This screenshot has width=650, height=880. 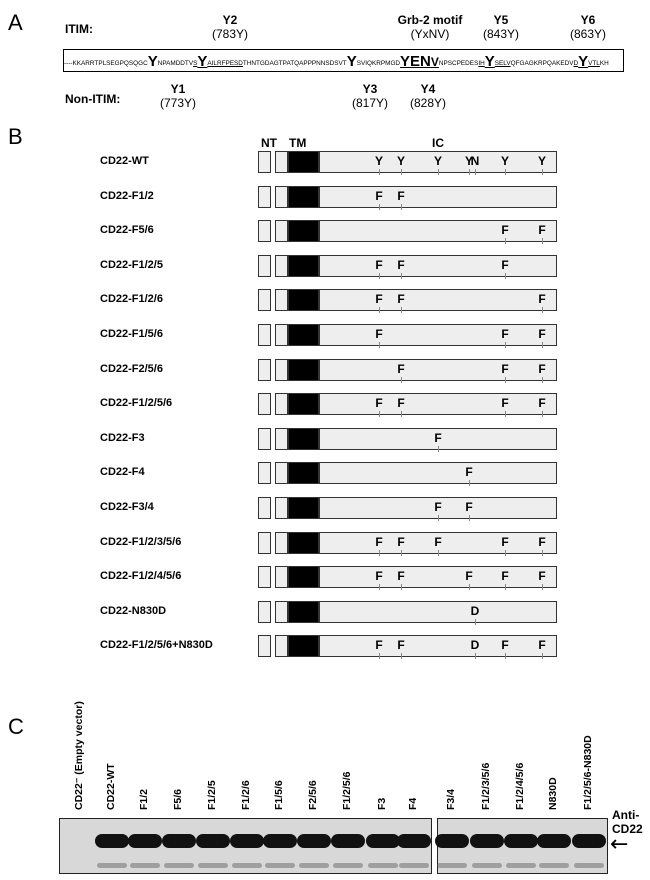 I want to click on construct-label: CD22-F1/2/5, so click(x=131, y=264).